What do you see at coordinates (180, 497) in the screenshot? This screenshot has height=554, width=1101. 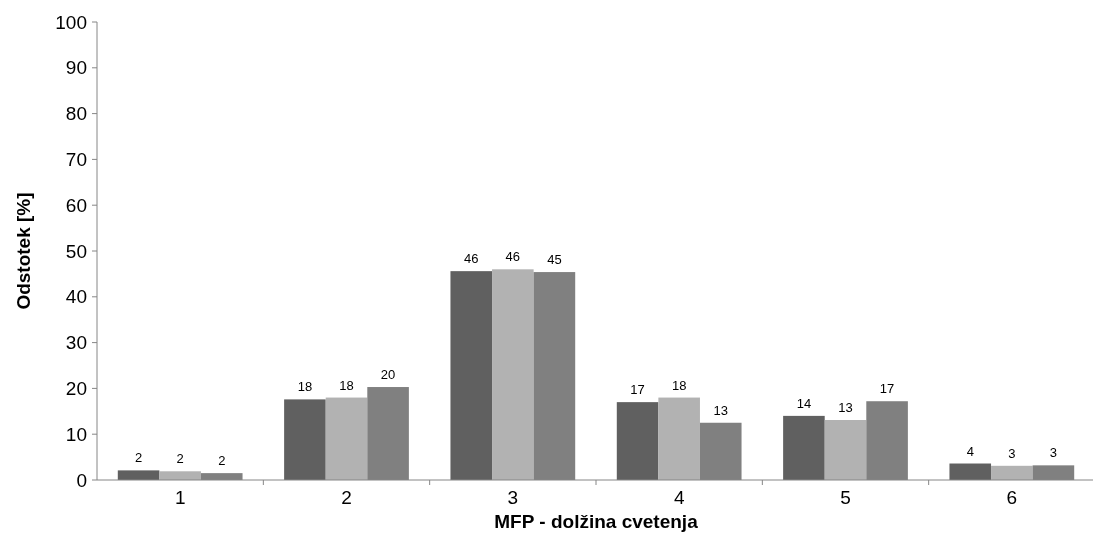 I see `x-tick-label: 1` at bounding box center [180, 497].